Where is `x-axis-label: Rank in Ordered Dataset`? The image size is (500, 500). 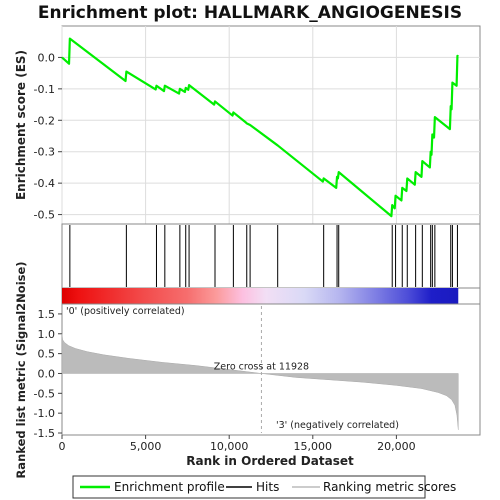
x-axis-label: Rank in Ordered Dataset is located at coordinates (270, 461).